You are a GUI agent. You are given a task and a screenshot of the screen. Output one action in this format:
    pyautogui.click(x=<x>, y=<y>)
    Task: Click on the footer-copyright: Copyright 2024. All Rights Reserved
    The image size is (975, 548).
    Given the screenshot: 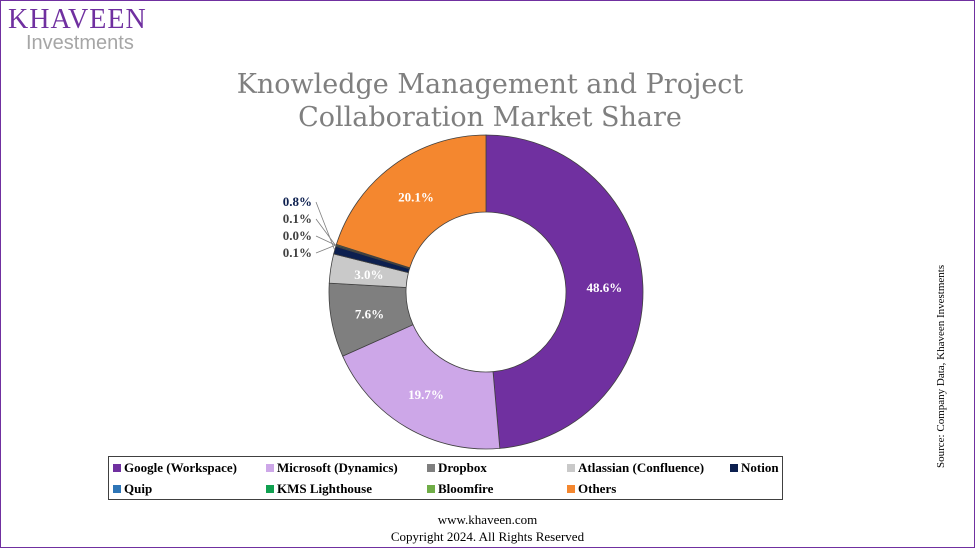 What is the action you would take?
    pyautogui.click(x=487, y=536)
    